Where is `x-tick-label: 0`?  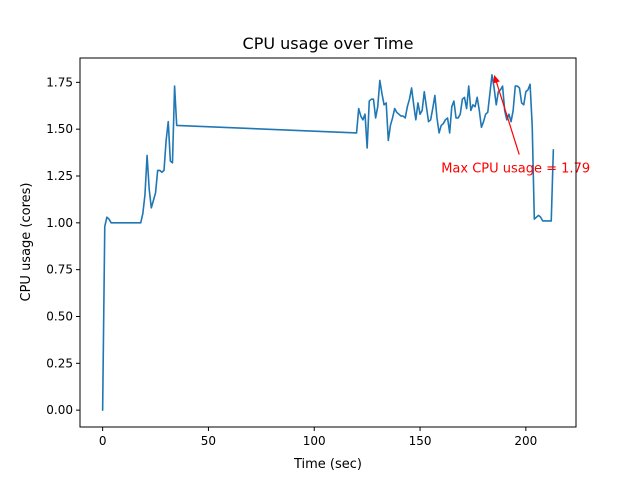
x-tick-label: 0 is located at coordinates (103, 441).